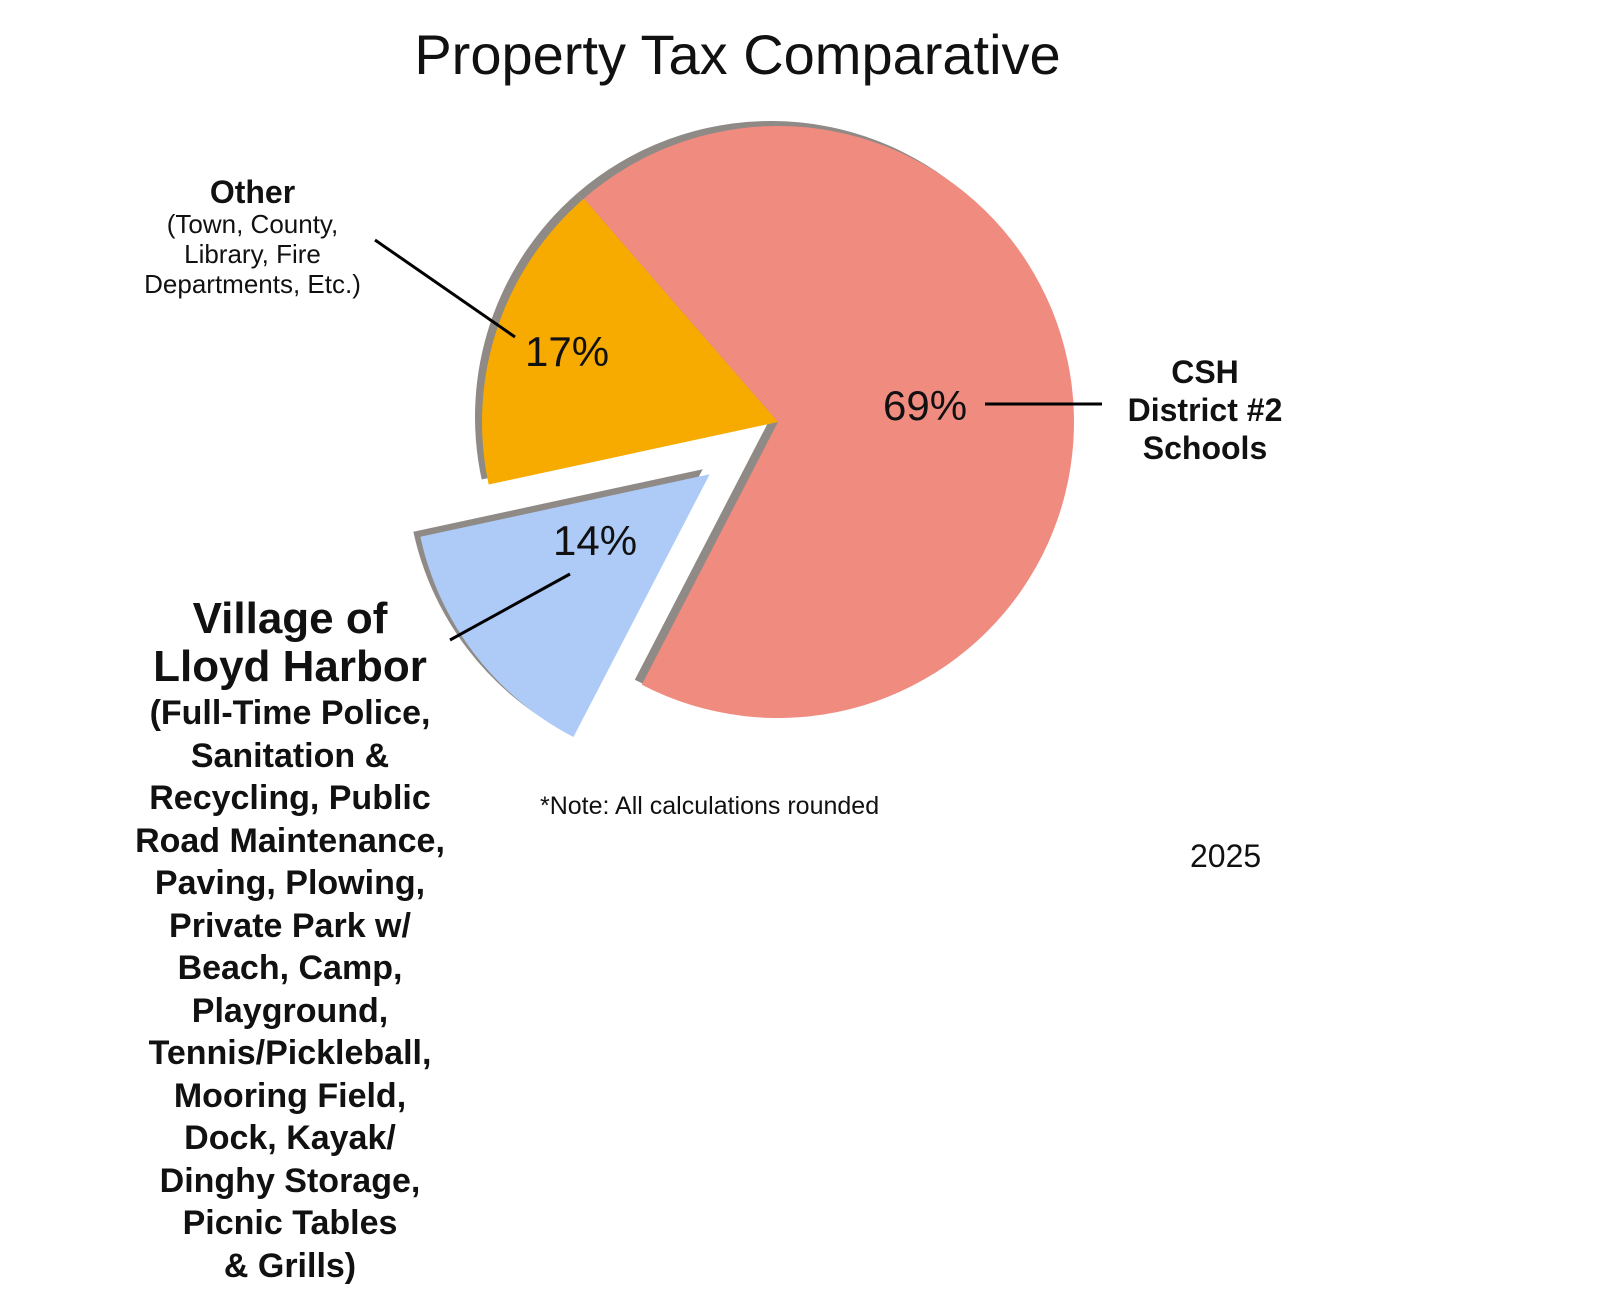  Describe the element at coordinates (290, 713) in the screenshot. I see `label-village-detail: (Full-Time Police,` at that location.